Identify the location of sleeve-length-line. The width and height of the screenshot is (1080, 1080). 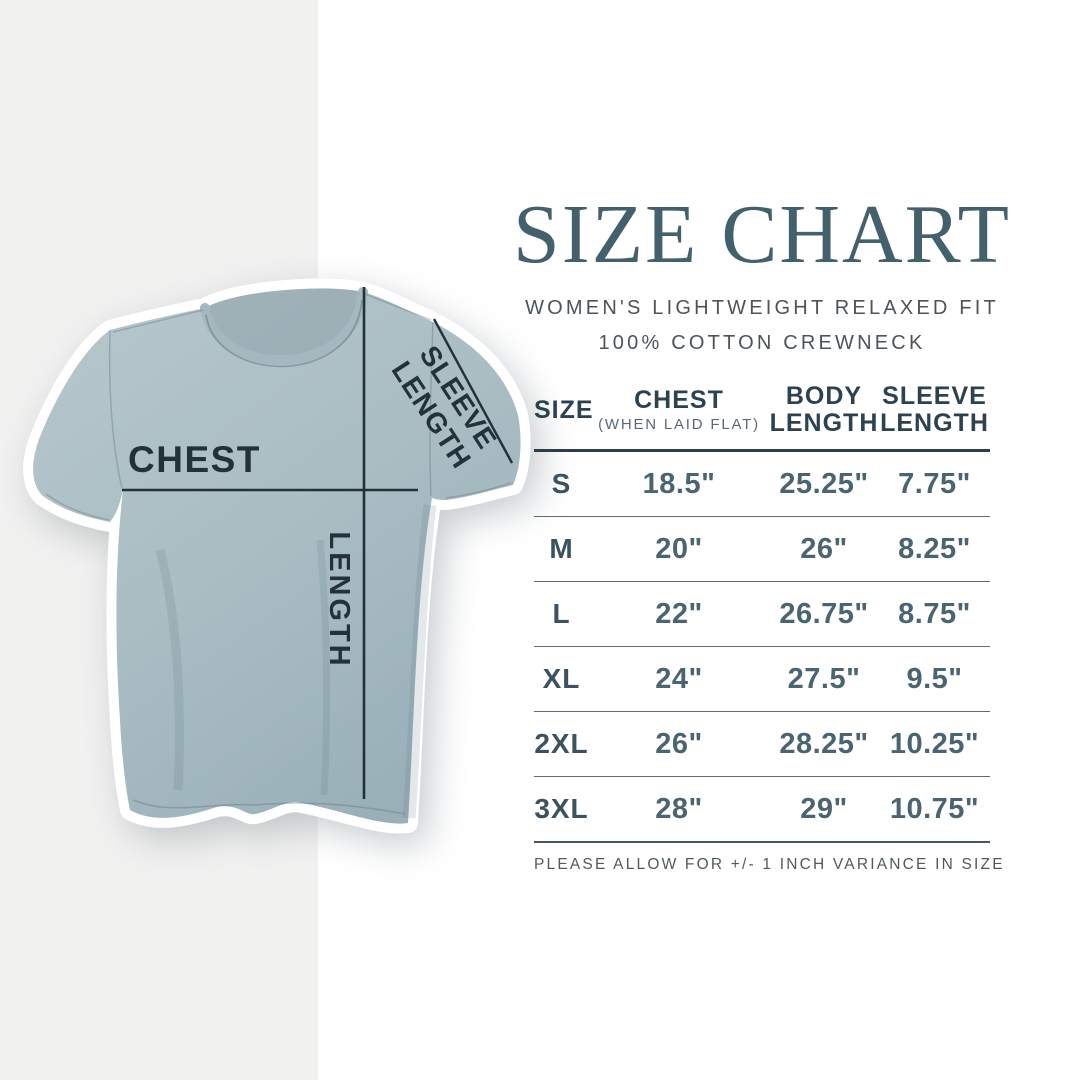
(473, 391).